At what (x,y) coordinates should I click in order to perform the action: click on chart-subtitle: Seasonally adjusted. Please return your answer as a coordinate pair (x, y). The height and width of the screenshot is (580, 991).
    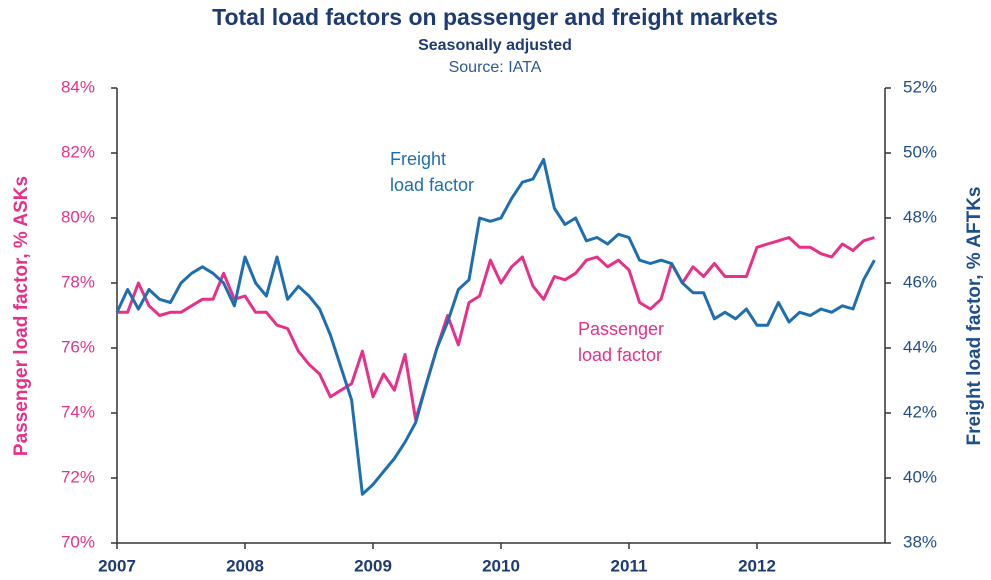
    Looking at the image, I should click on (495, 45).